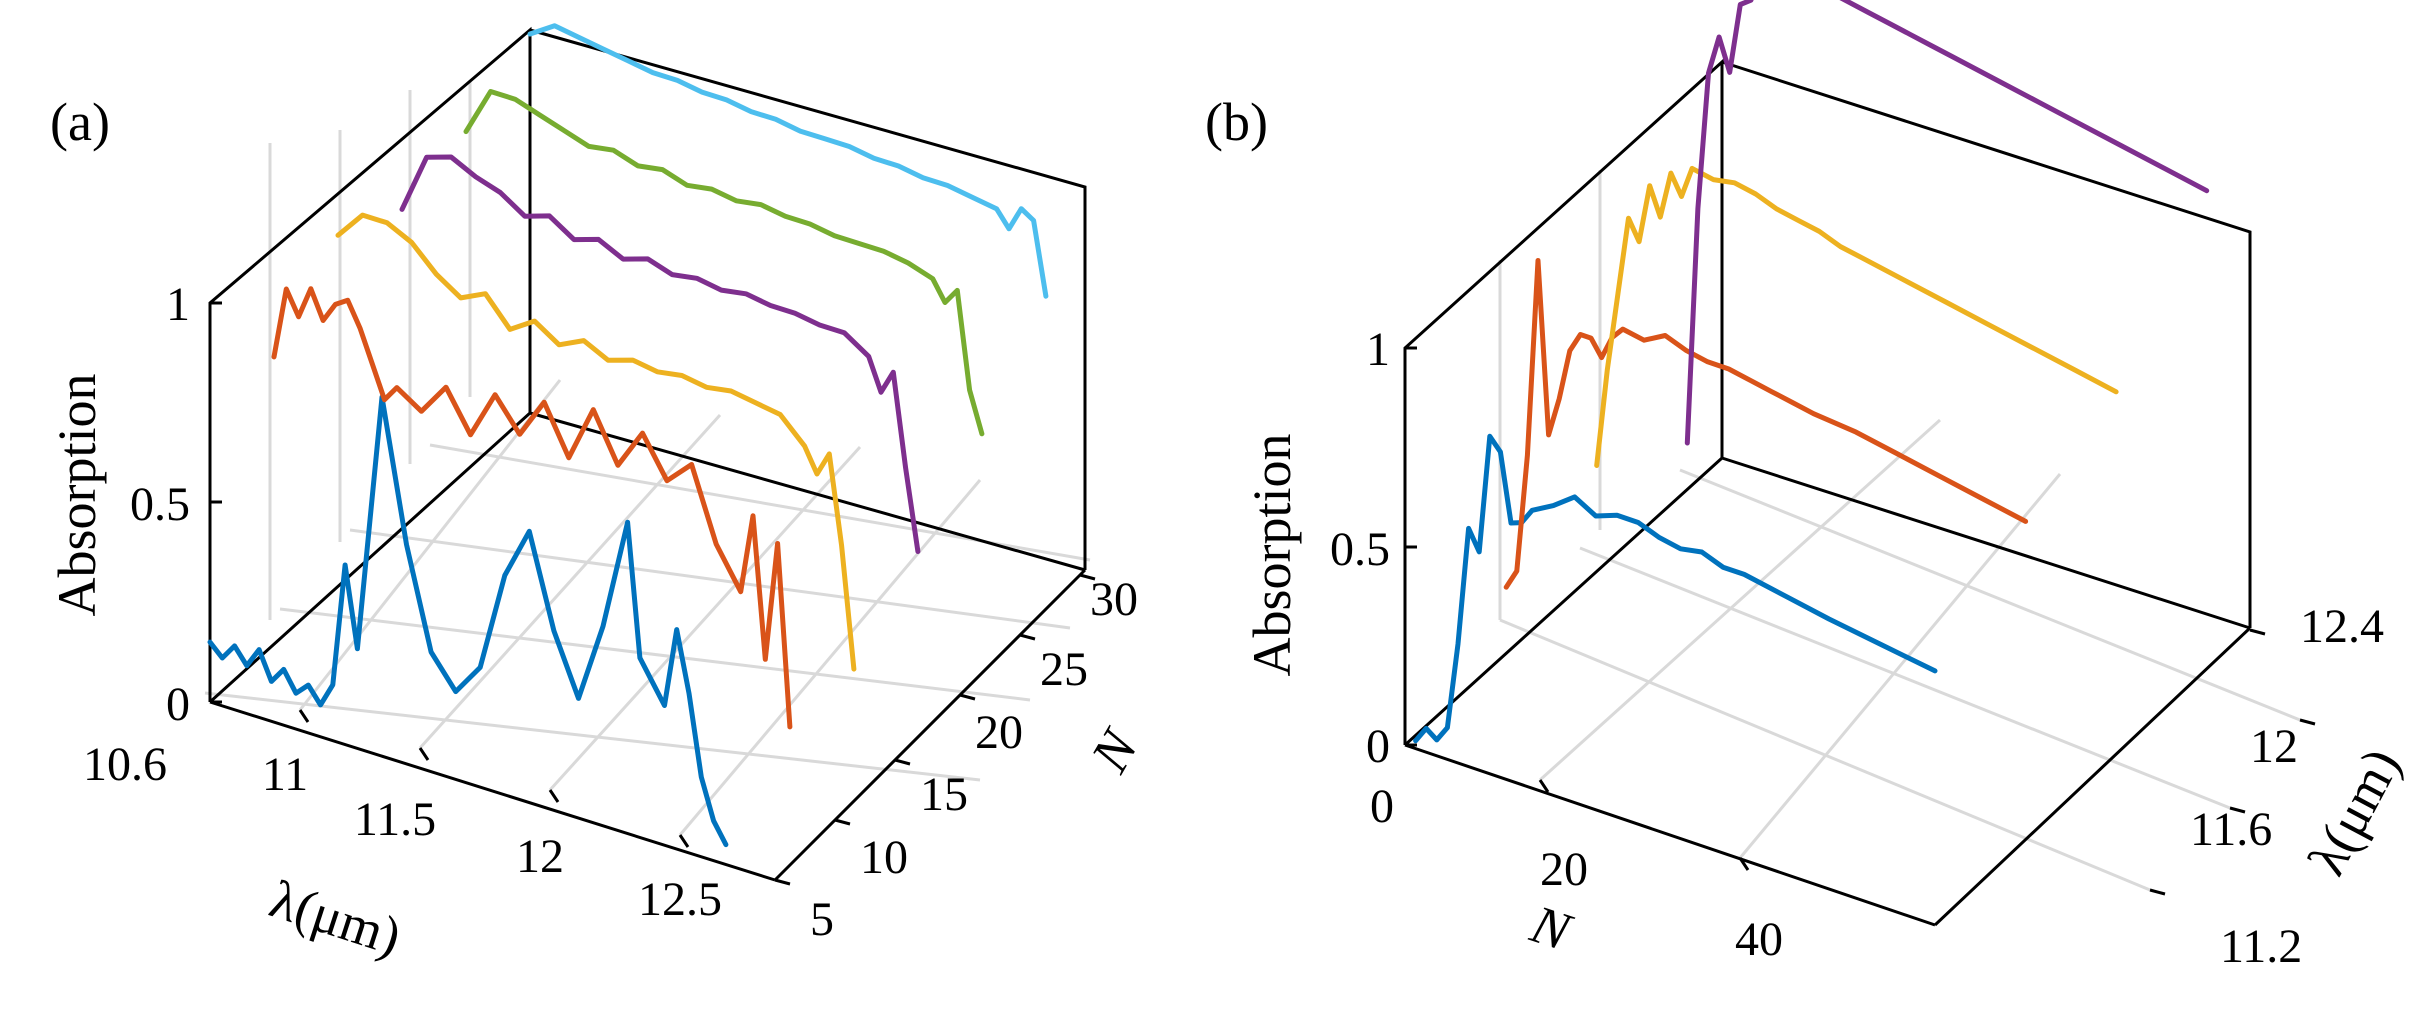  Describe the element at coordinates (1378, 746) in the screenshot. I see `b-ztick-0: 0` at that location.